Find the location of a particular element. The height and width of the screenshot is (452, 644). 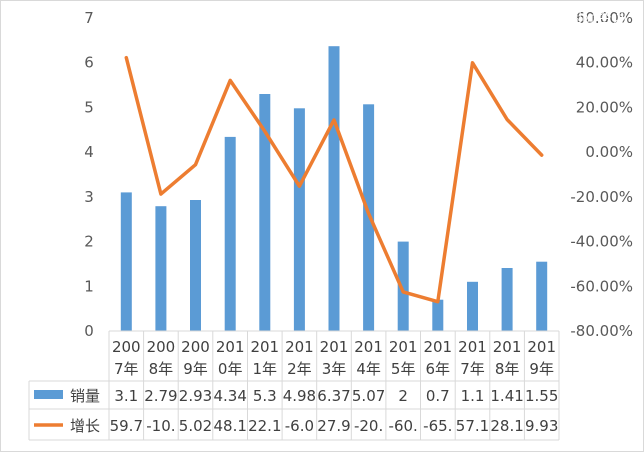

table-value-growth: 48.1 is located at coordinates (229, 426).